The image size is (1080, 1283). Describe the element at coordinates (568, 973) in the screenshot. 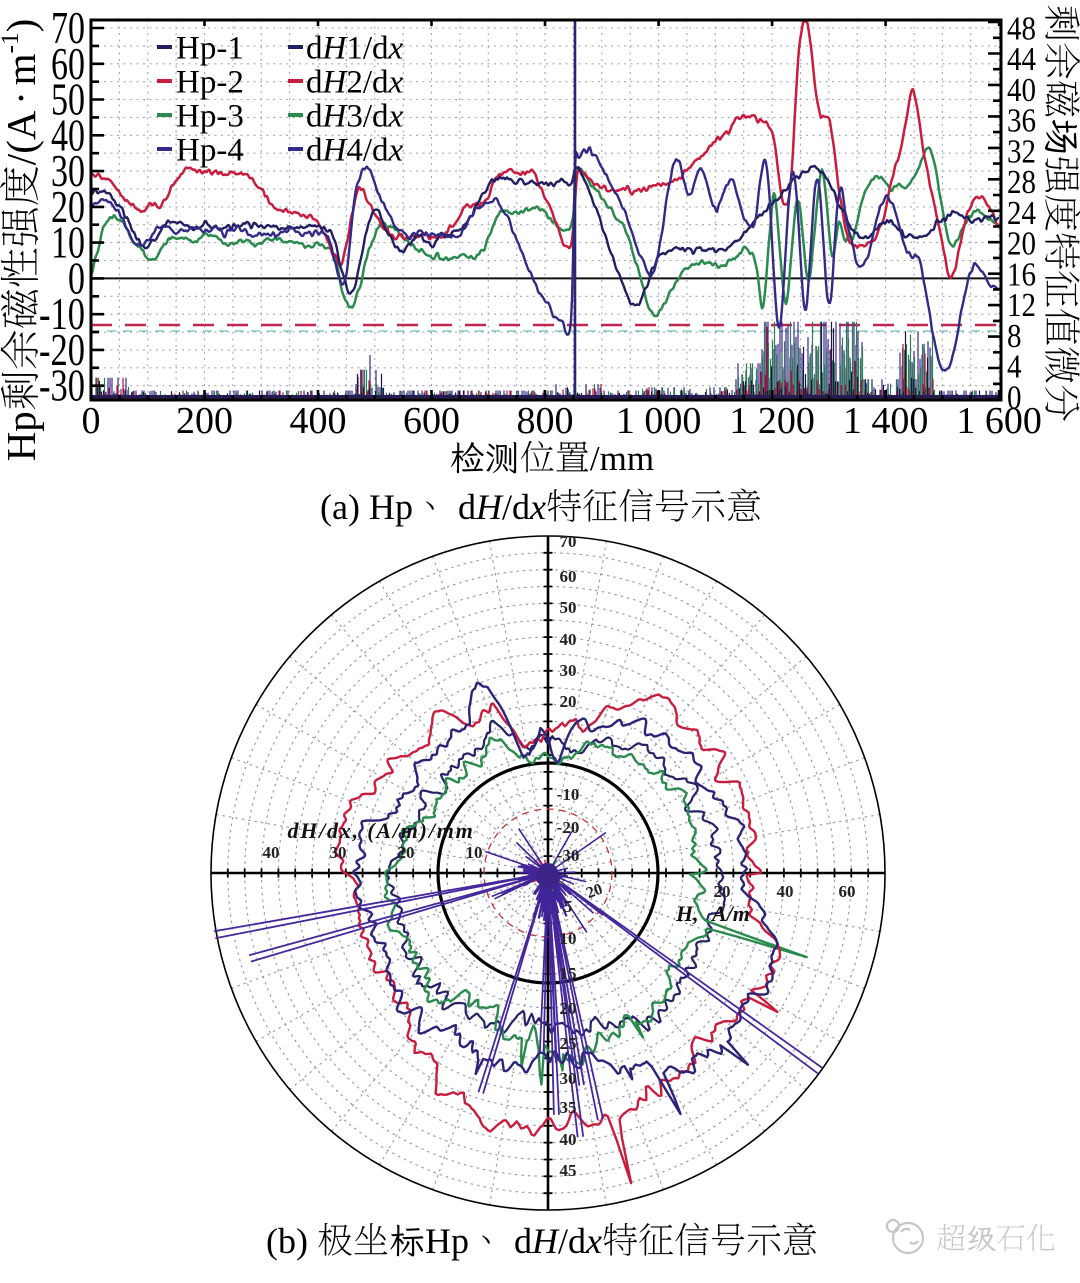

I see `svg-text: 15` at that location.